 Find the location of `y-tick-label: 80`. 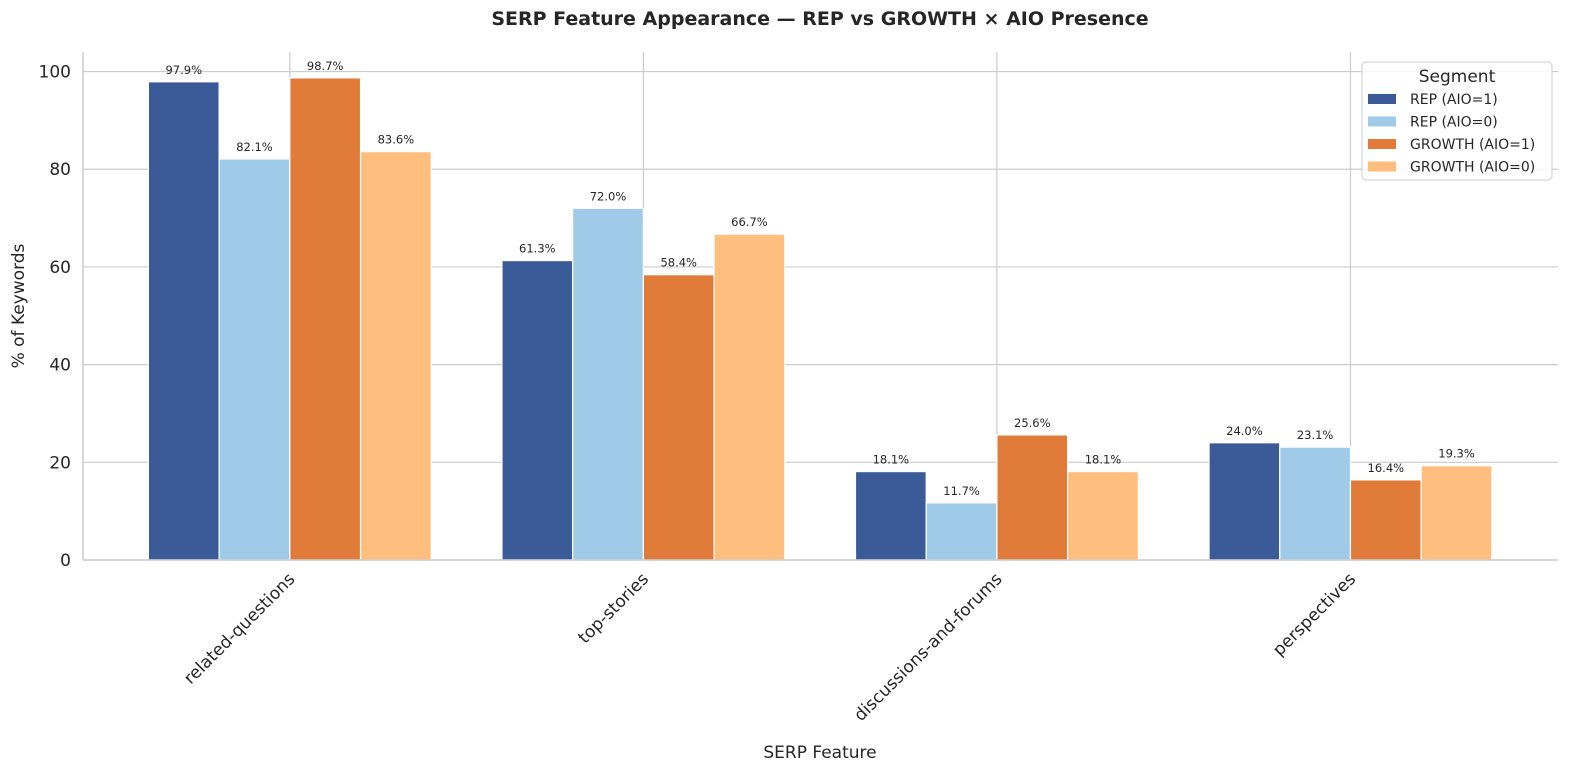

y-tick-label: 80 is located at coordinates (60, 170).